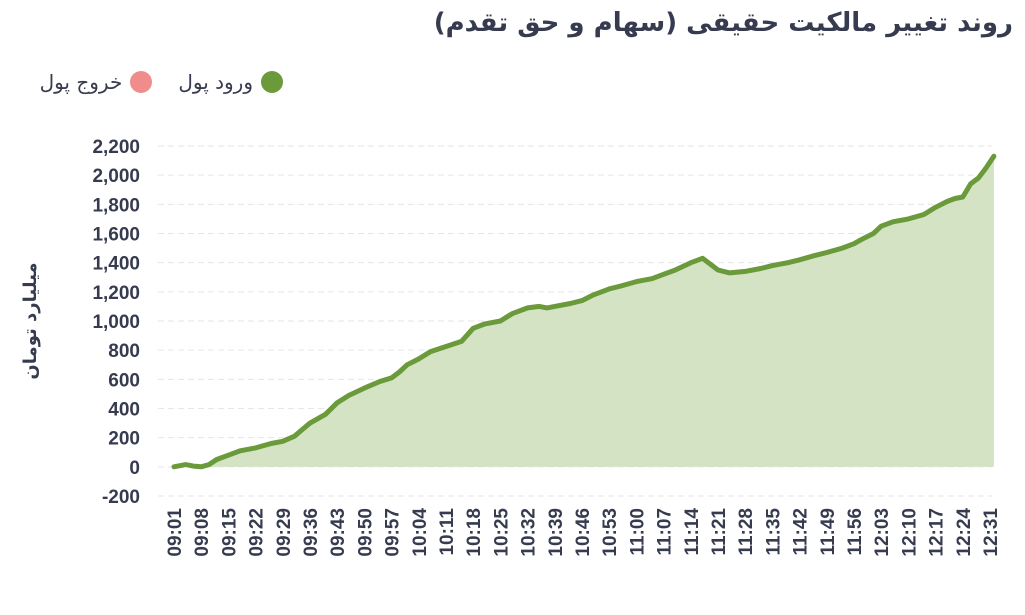  I want to click on x-tick-label: 11:49, so click(828, 532).